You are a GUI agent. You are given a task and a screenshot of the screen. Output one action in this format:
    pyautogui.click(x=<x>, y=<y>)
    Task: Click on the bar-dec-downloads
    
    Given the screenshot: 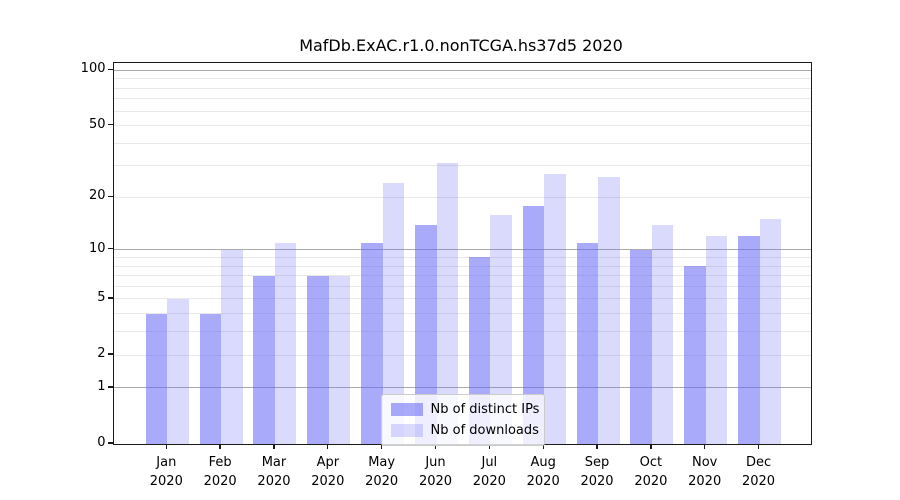 What is the action you would take?
    pyautogui.click(x=770, y=331)
    